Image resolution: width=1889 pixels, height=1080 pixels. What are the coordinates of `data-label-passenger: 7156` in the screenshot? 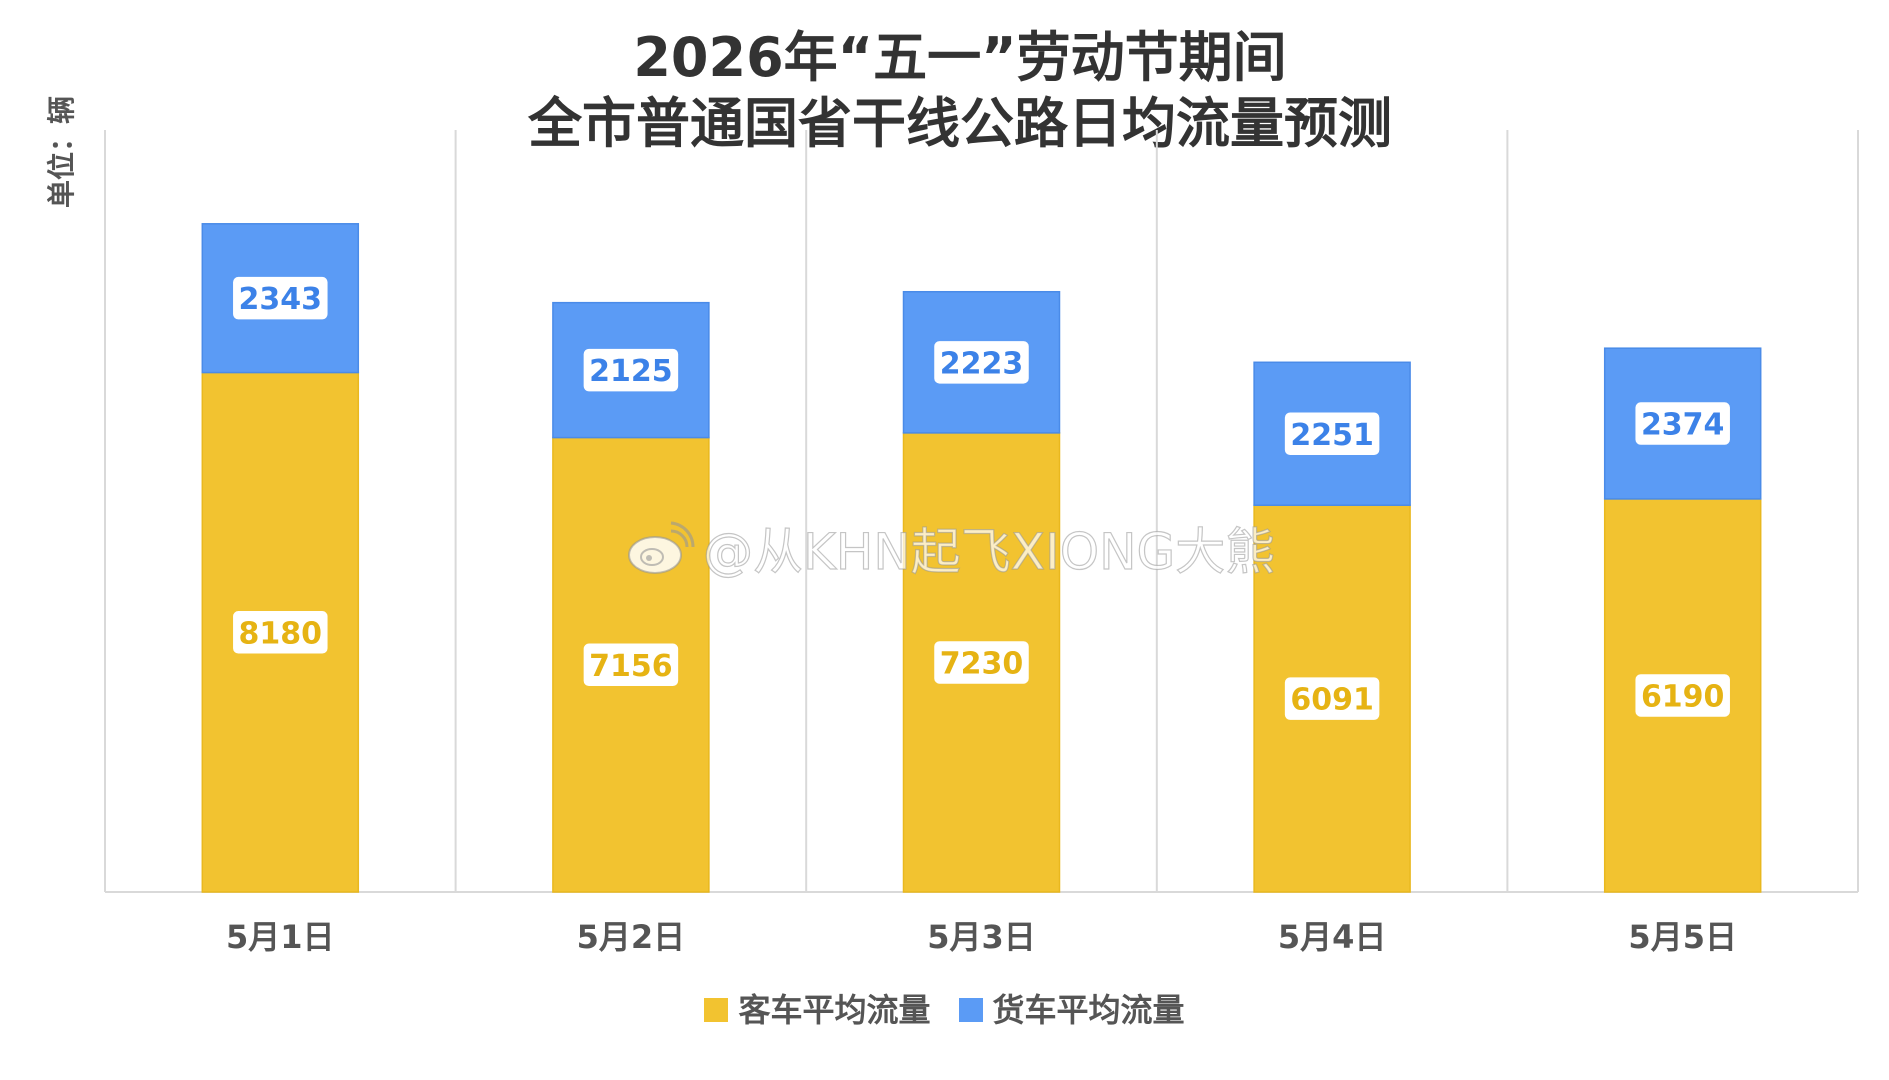 It's located at (631, 666).